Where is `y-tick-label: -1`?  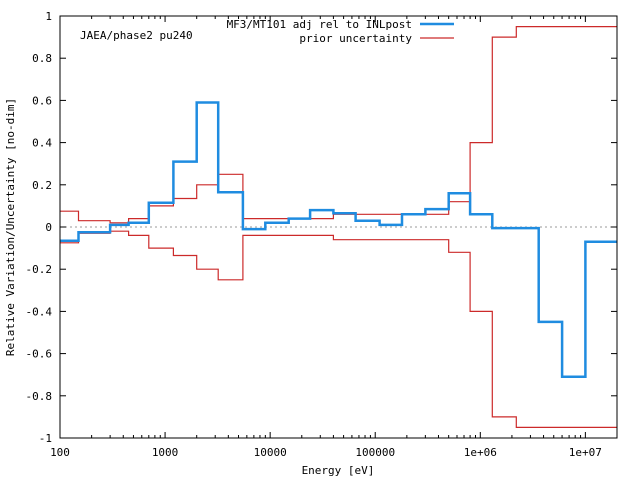 y-tick-label: -1 is located at coordinates (45, 438).